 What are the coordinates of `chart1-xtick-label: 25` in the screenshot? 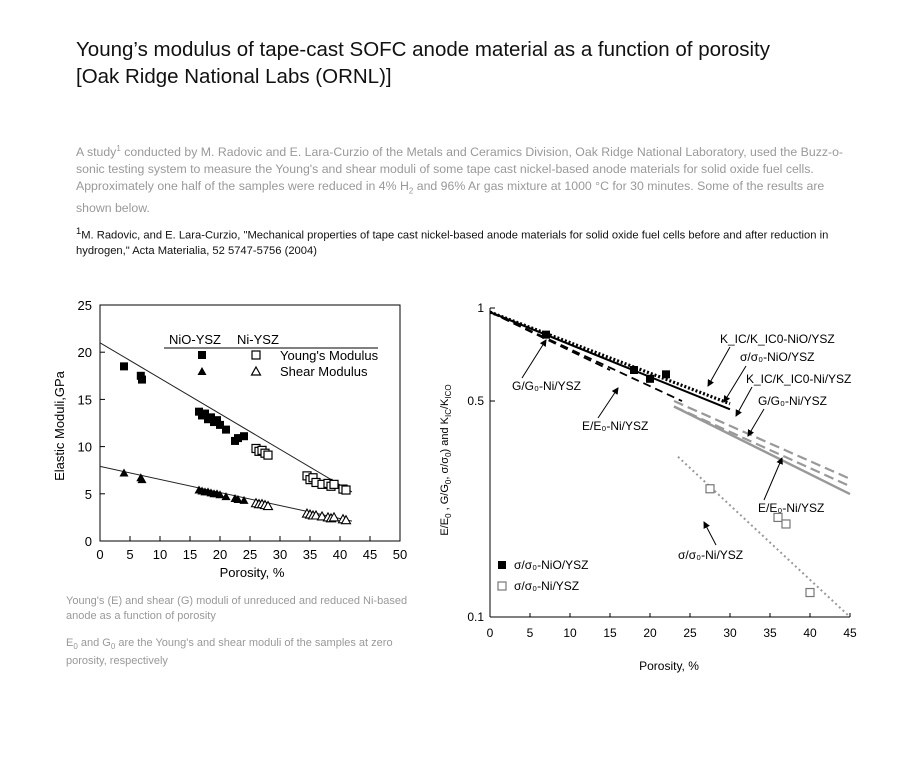 It's located at (250, 554).